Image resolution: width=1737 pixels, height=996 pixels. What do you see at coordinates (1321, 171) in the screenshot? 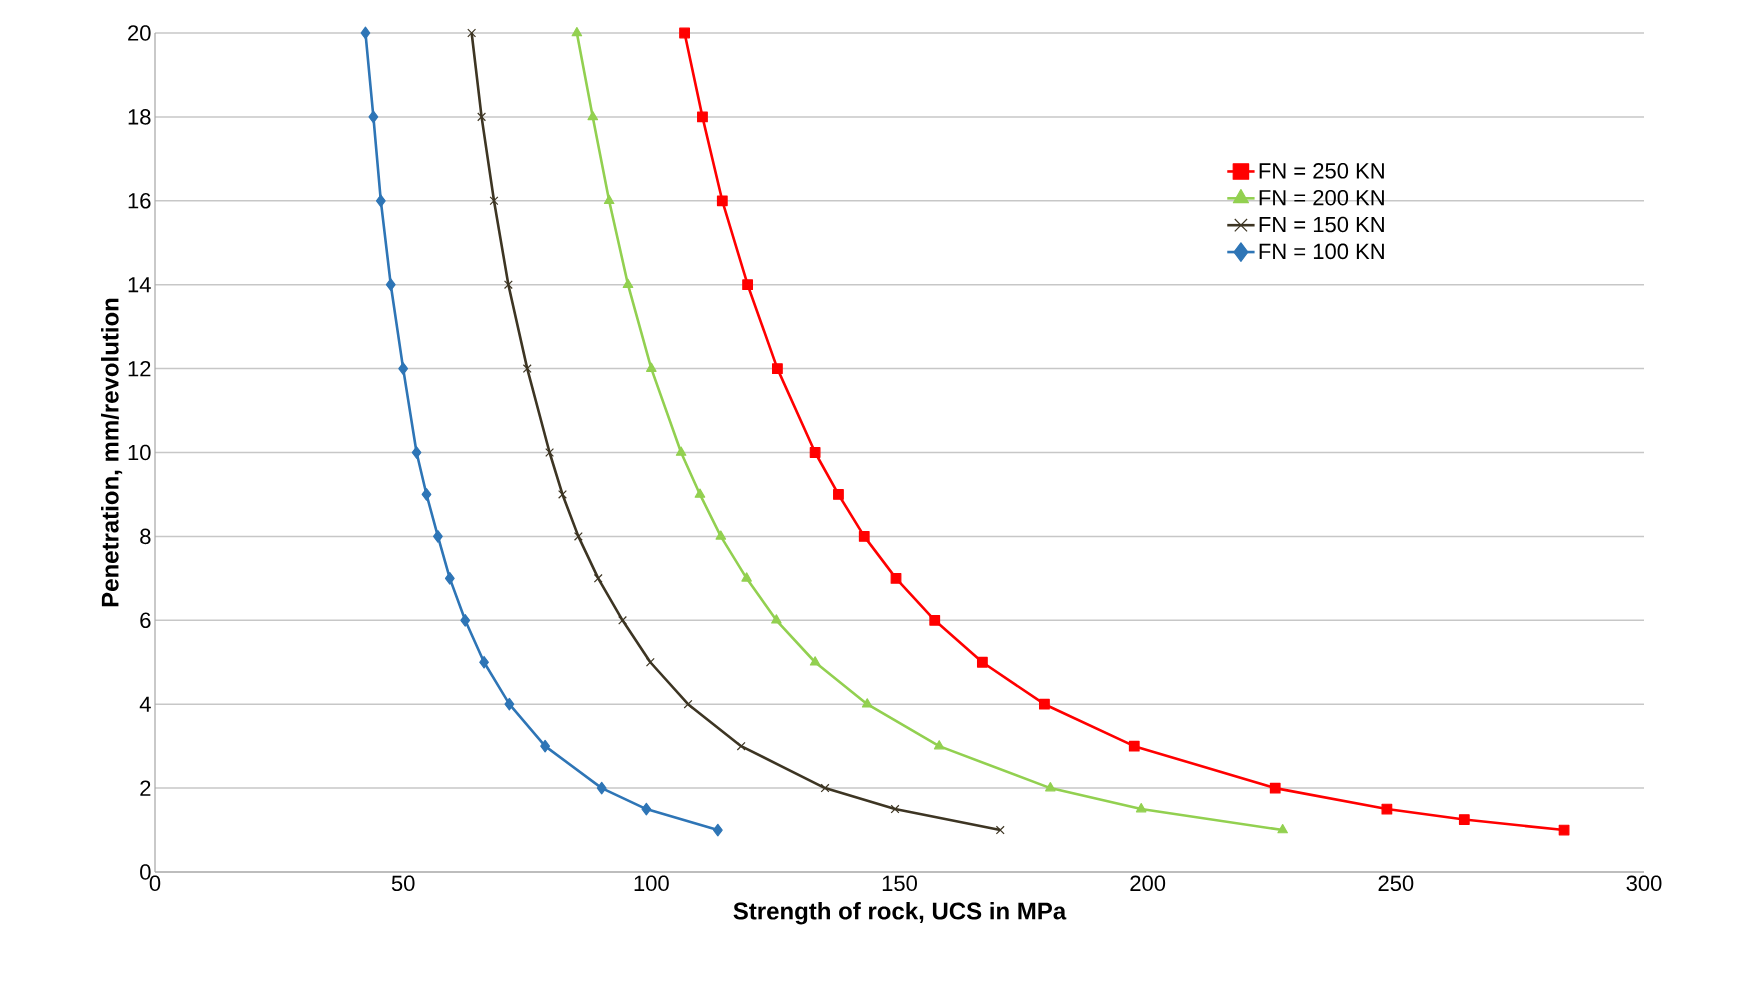
I see `legend-label: FN = 250 KN` at bounding box center [1321, 171].